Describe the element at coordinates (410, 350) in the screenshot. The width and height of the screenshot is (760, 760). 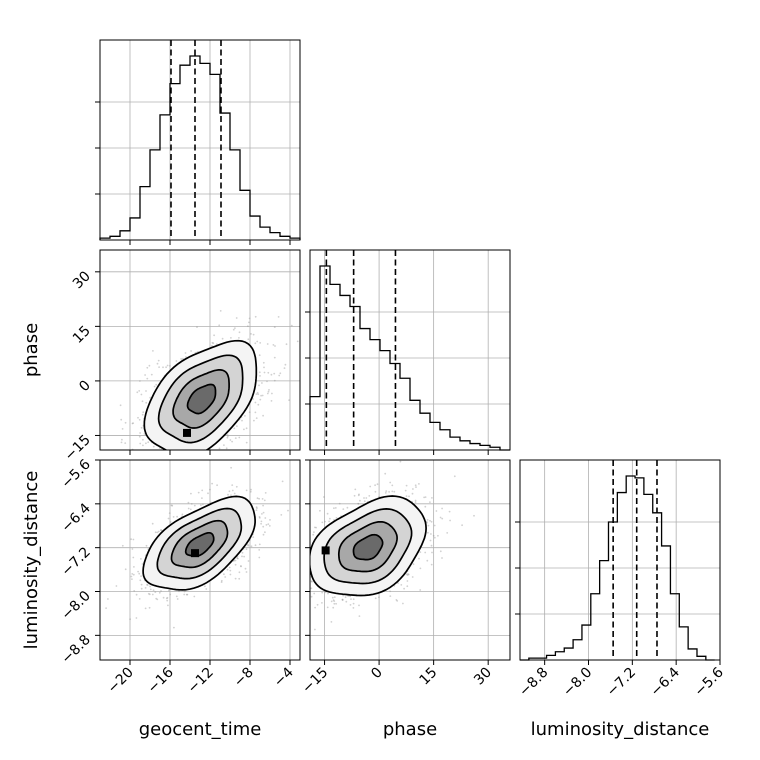
I see `axes-frame` at that location.